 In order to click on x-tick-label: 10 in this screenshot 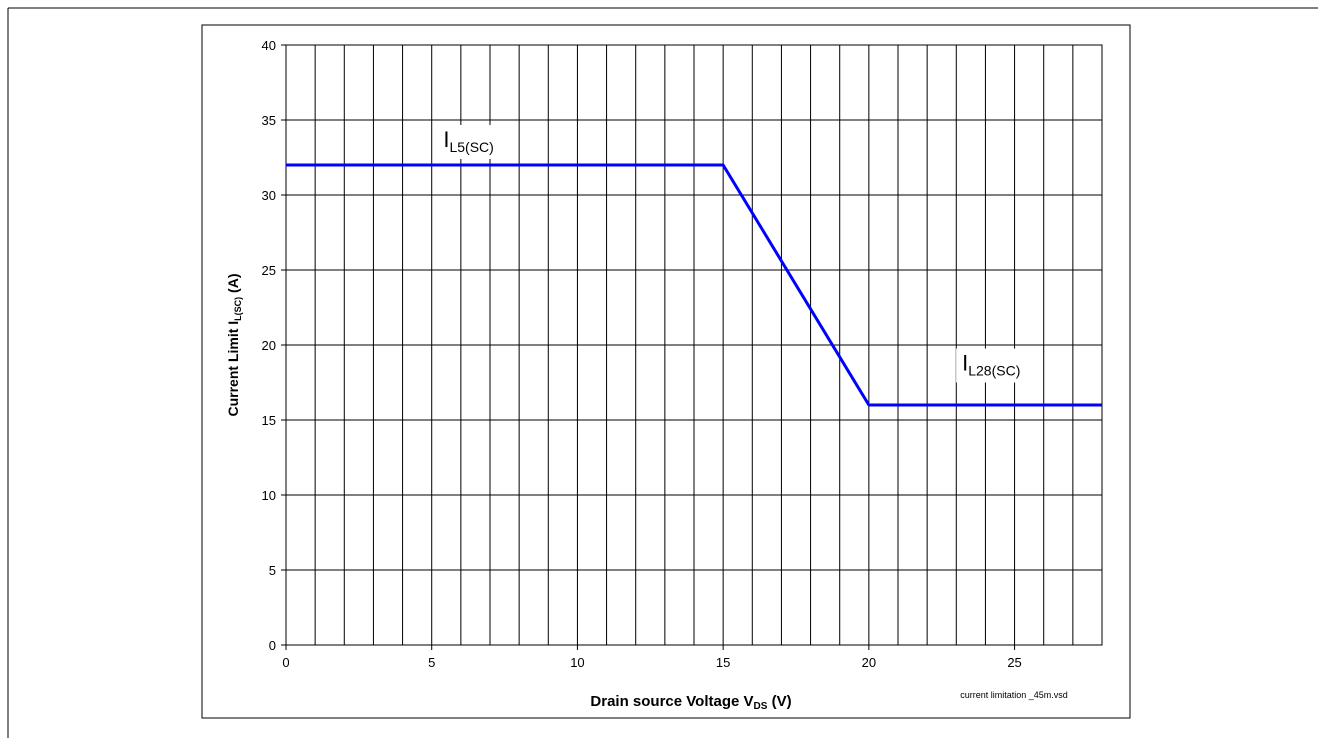, I will do `click(577, 662)`.